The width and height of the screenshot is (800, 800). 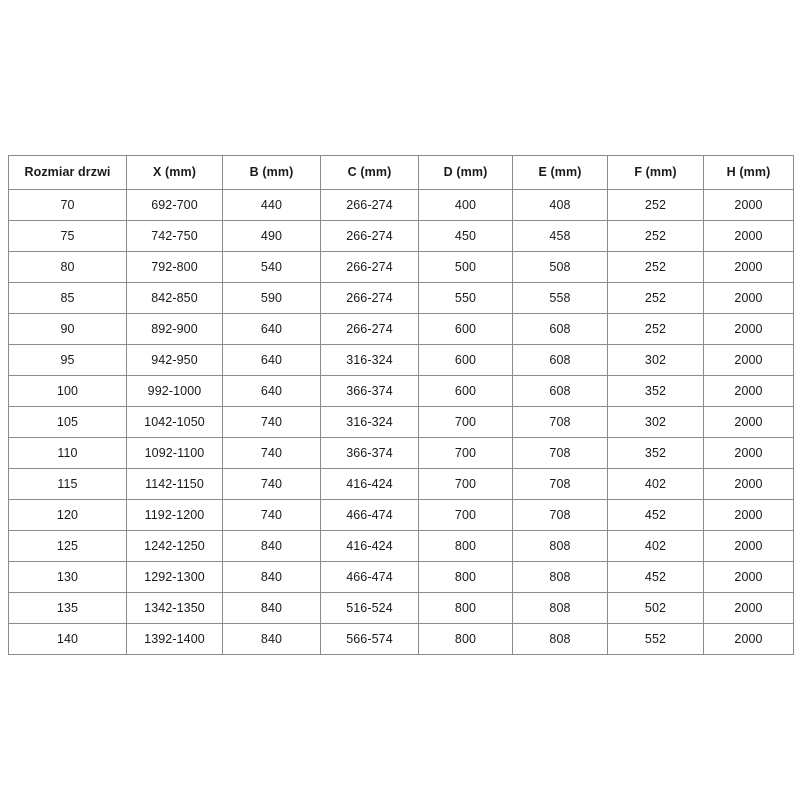 What do you see at coordinates (271, 205) in the screenshot?
I see `table-cell: 440` at bounding box center [271, 205].